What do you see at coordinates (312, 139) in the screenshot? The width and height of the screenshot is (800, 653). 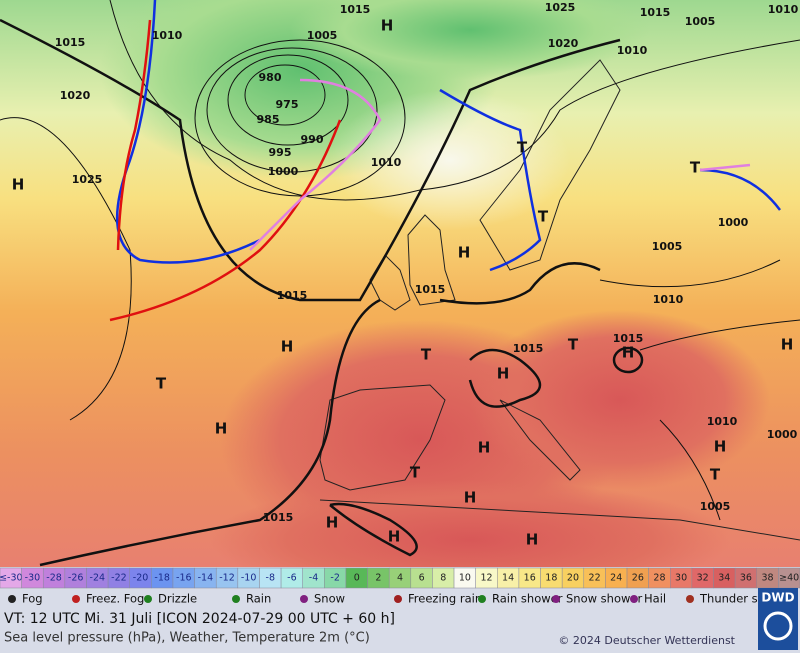 I see `isobar-label: 990` at bounding box center [312, 139].